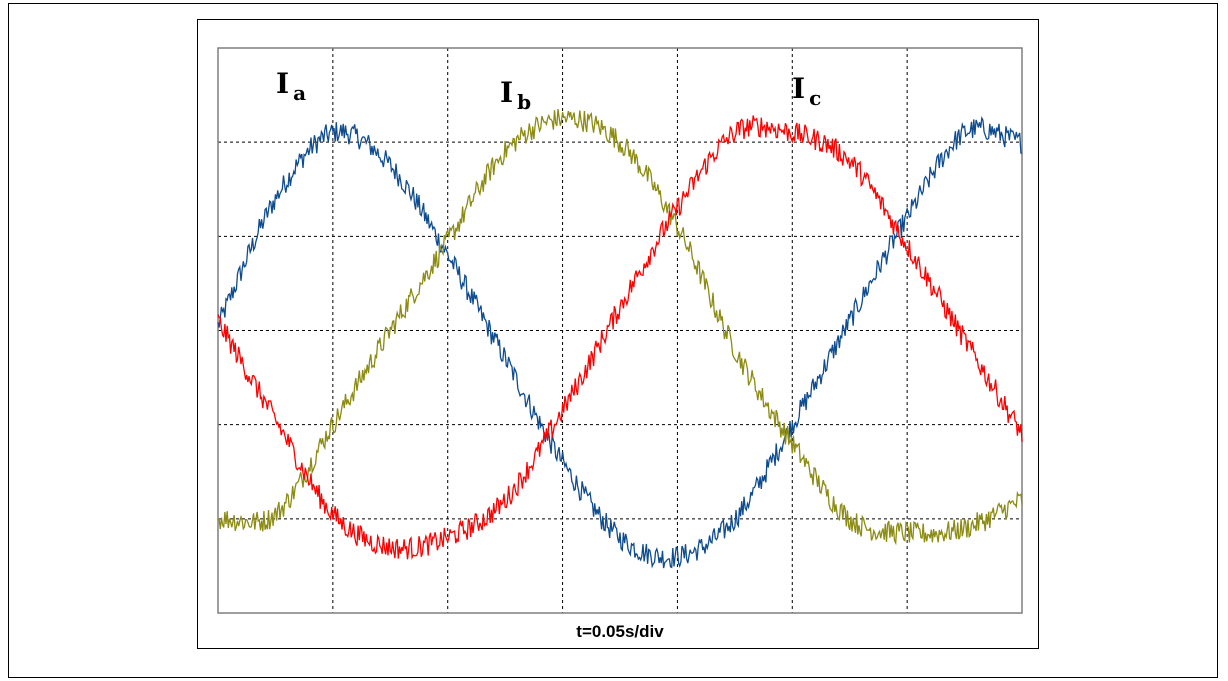  What do you see at coordinates (620, 631) in the screenshot?
I see `x-axis-label: t=0.05s/div` at bounding box center [620, 631].